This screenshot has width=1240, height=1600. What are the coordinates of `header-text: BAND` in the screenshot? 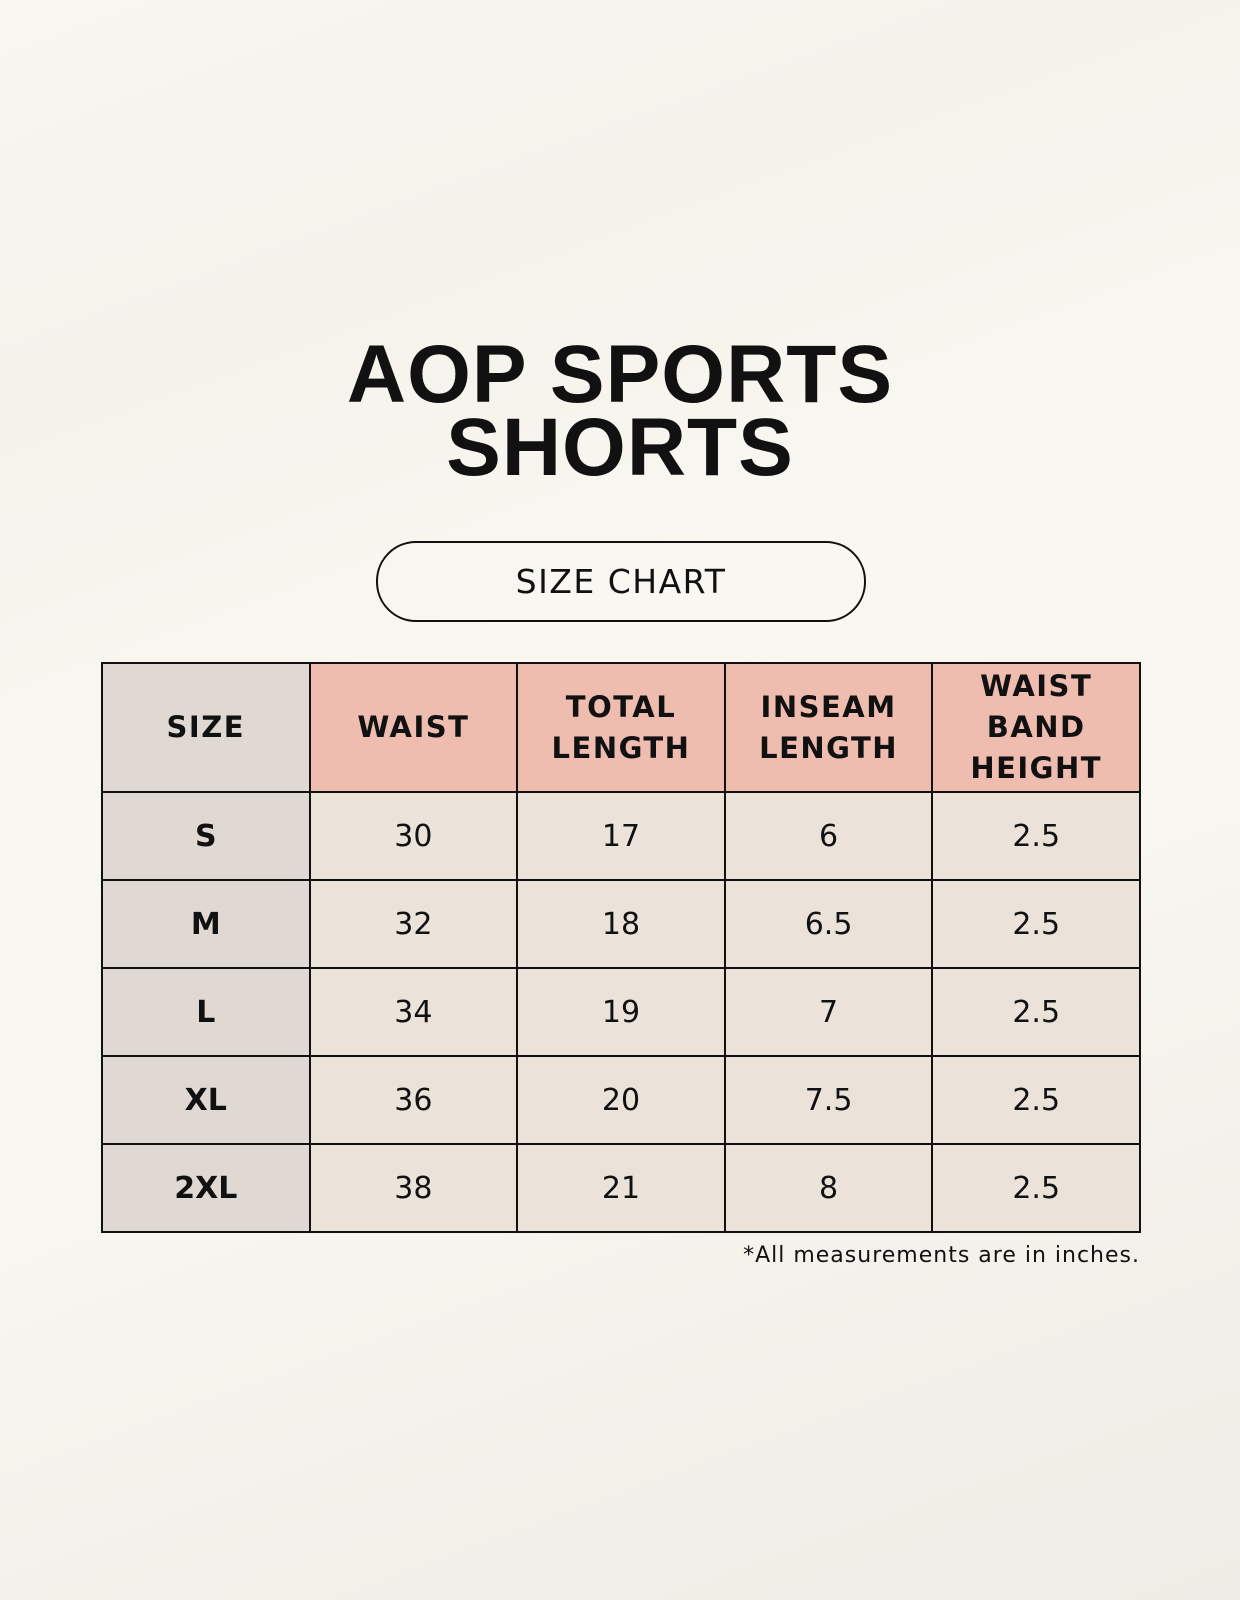 It's located at (1036, 727).